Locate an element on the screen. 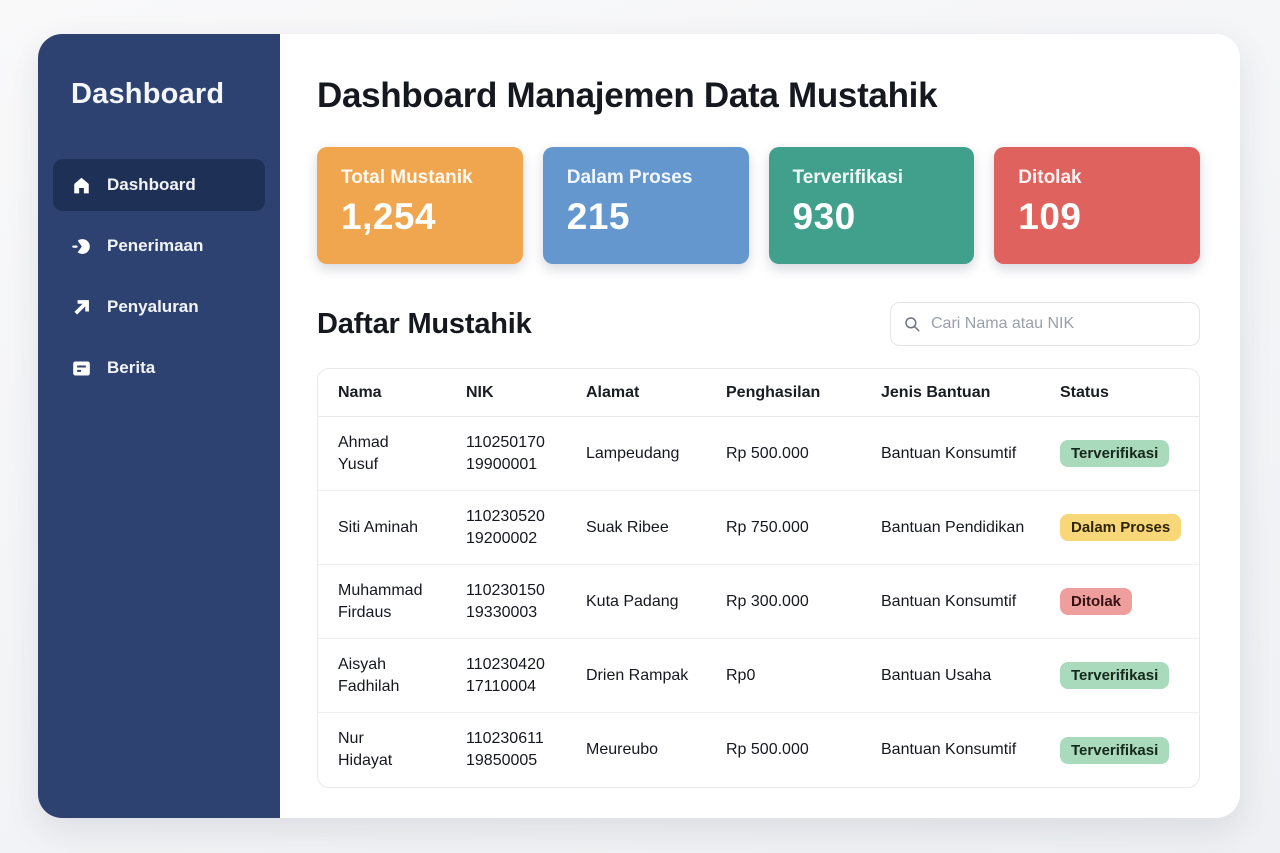  column-header: Status is located at coordinates (1084, 392).